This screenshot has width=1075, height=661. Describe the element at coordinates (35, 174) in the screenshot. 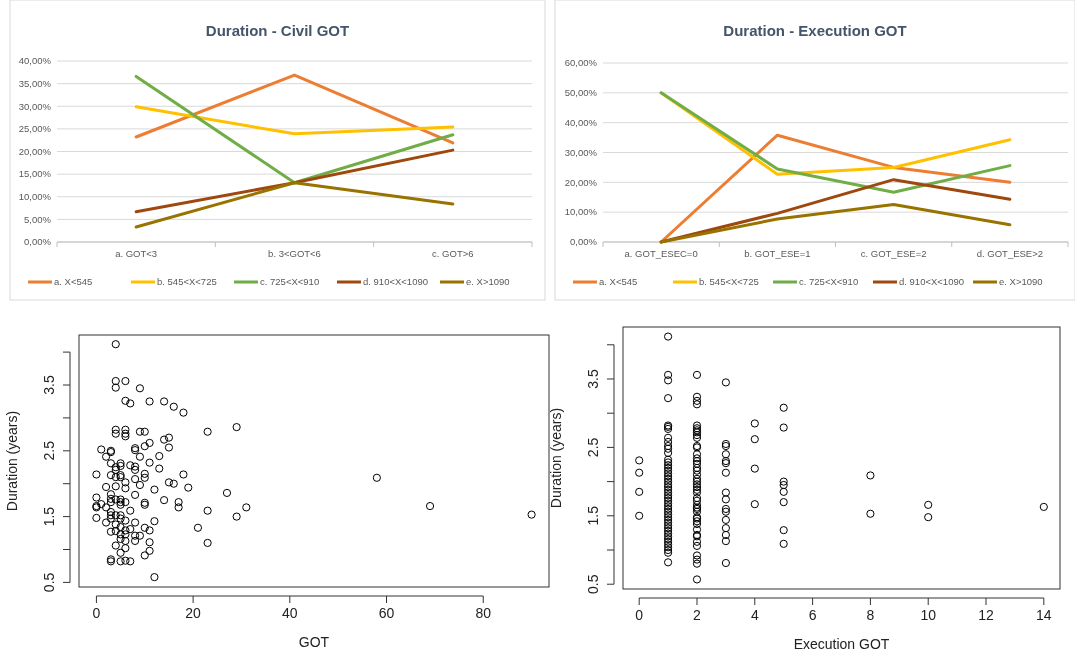

I see `y-tick-label: 15,00%` at that location.